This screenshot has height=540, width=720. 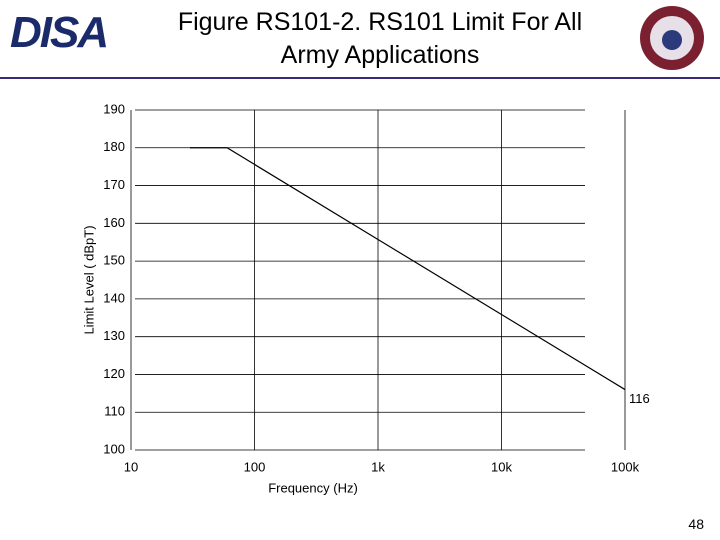 I want to click on page-number: 48, so click(x=696, y=524).